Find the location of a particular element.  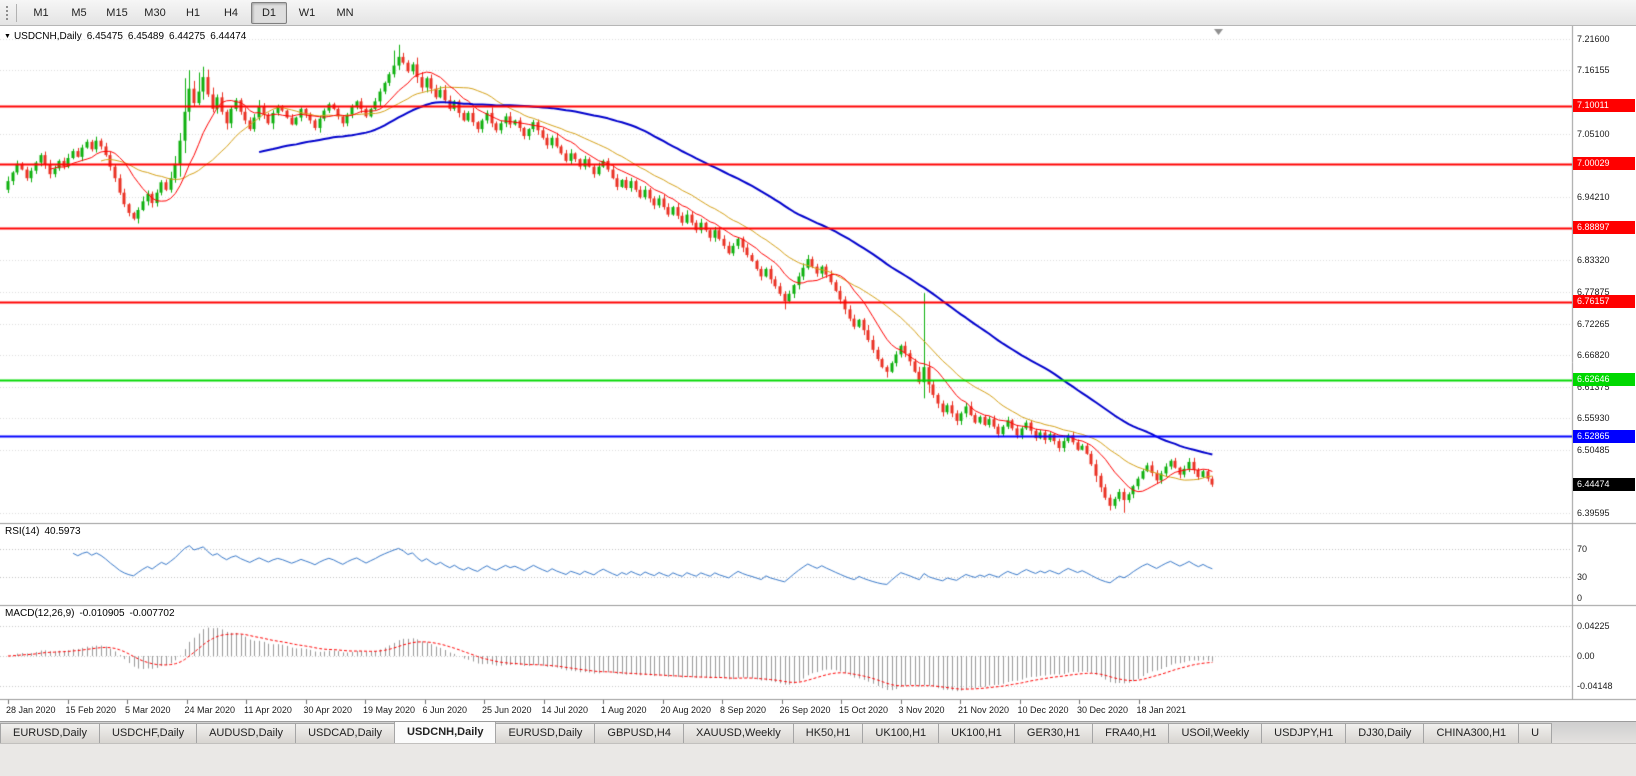

x-axis-date-label: 20 Aug 2020 is located at coordinates (686, 710).